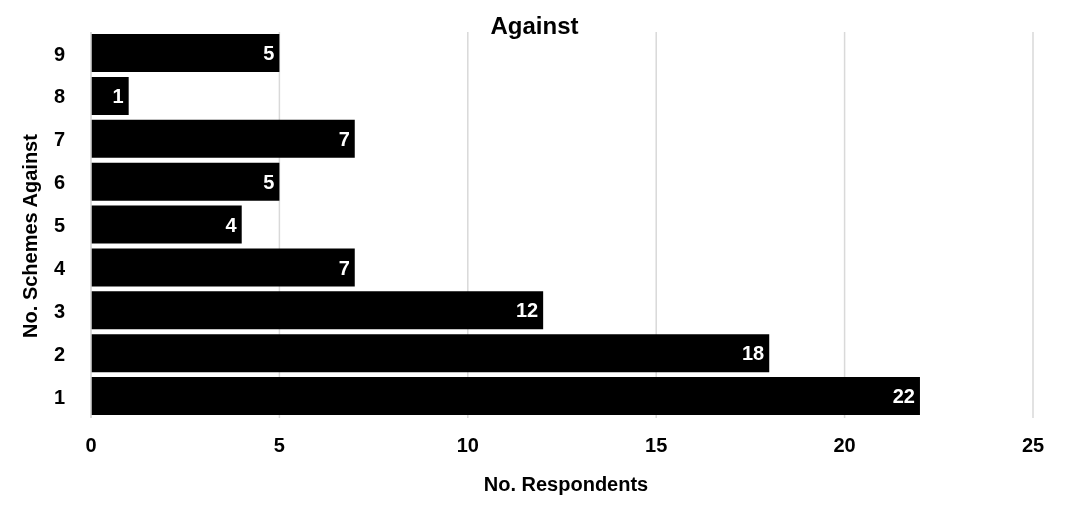 The image size is (1069, 524). I want to click on y-tick-label: 4, so click(59, 267).